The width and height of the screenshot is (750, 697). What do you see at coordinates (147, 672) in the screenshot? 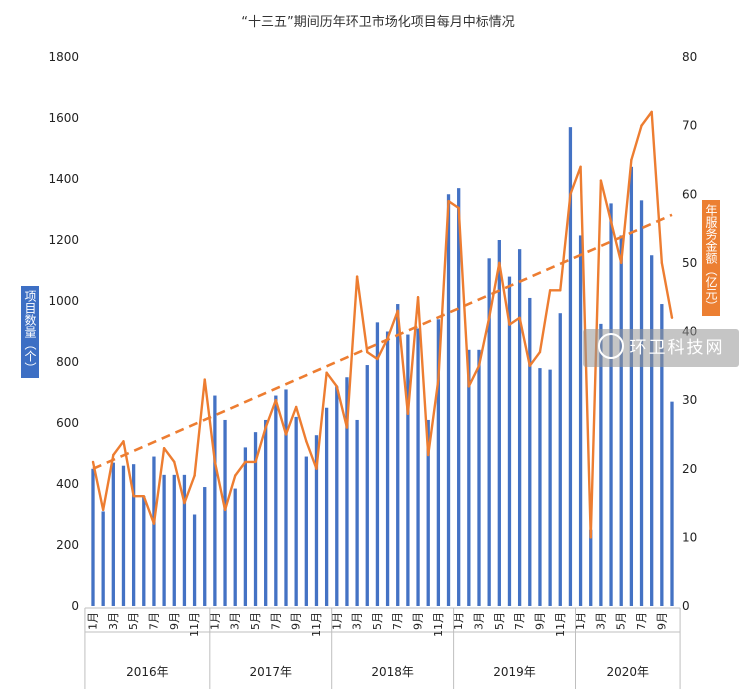
I see `year-label: 2016年` at bounding box center [147, 672].